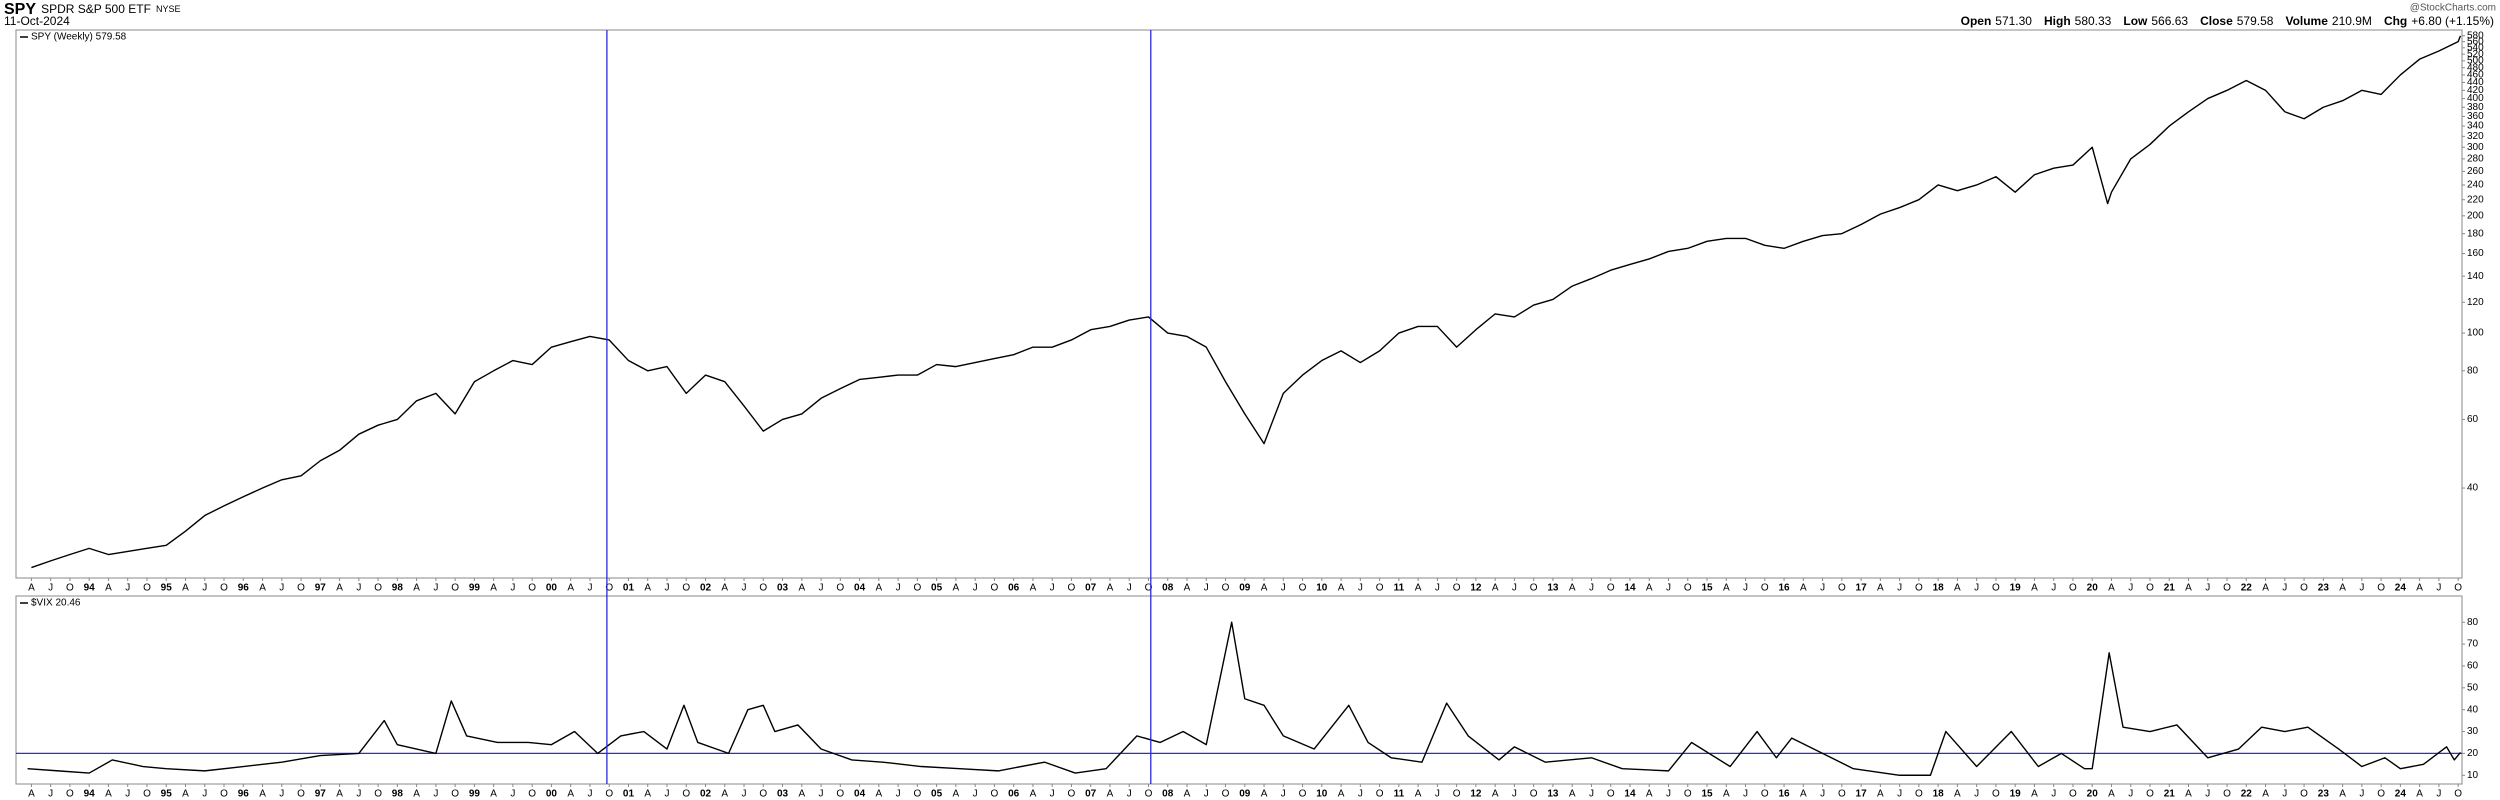 The width and height of the screenshot is (2500, 800). What do you see at coordinates (2473, 666) in the screenshot?
I see `y-tick-label: 60` at bounding box center [2473, 666].